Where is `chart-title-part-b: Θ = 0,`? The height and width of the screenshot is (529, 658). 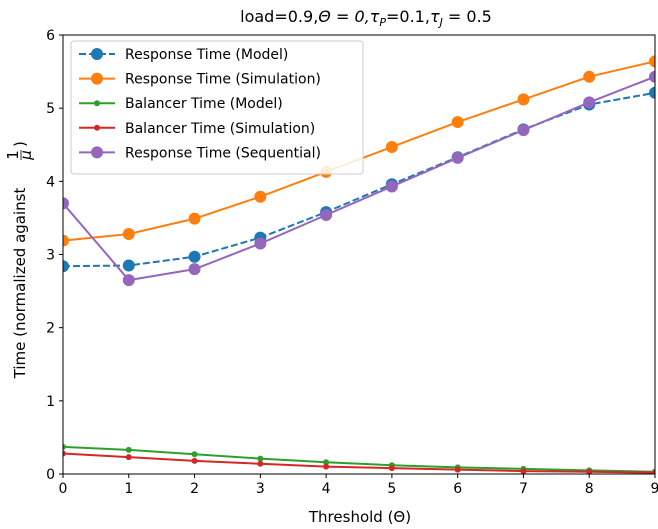
chart-title-part-b: Θ = 0, is located at coordinates (343, 16).